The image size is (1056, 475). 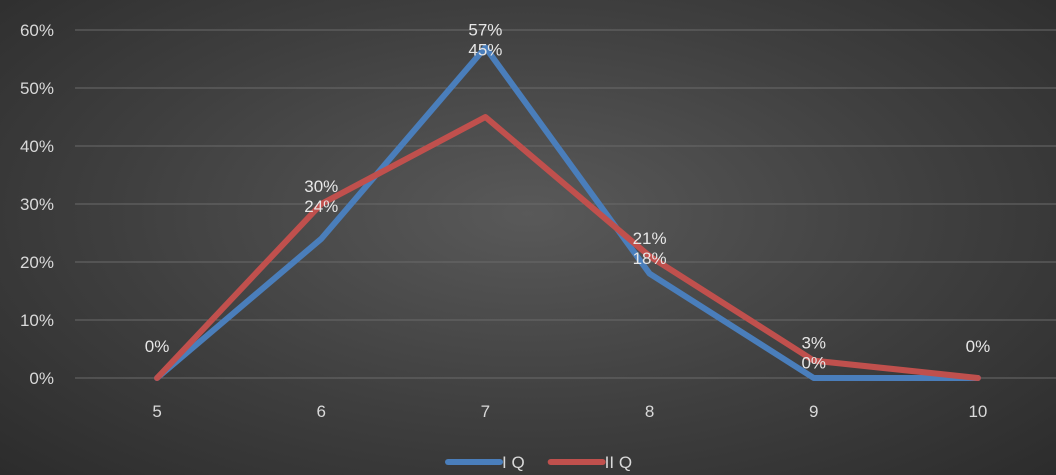 I want to click on data-label: 45%, so click(x=485, y=49).